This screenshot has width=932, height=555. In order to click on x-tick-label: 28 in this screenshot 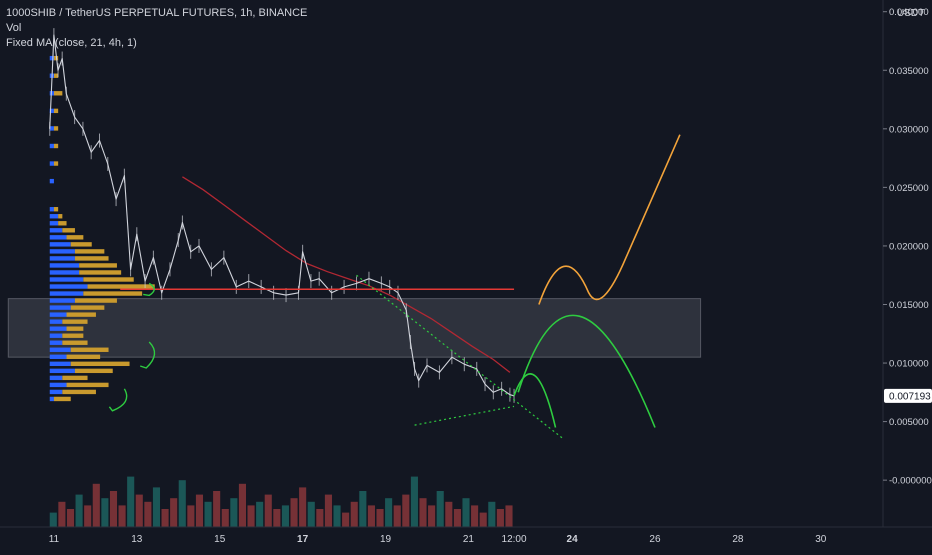, I will do `click(738, 539)`.